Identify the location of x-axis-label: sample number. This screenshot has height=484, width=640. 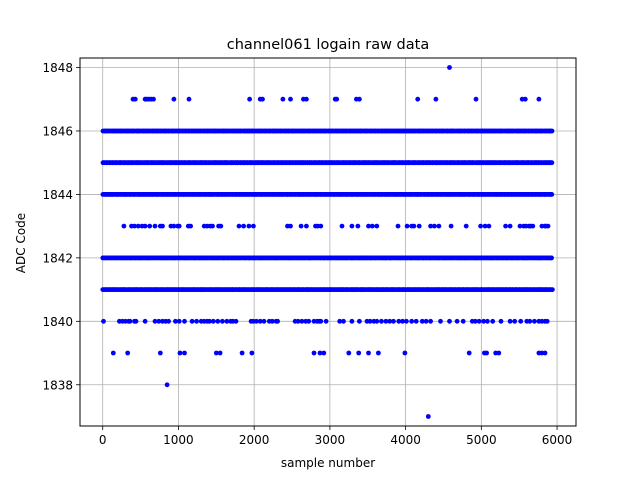
(328, 463).